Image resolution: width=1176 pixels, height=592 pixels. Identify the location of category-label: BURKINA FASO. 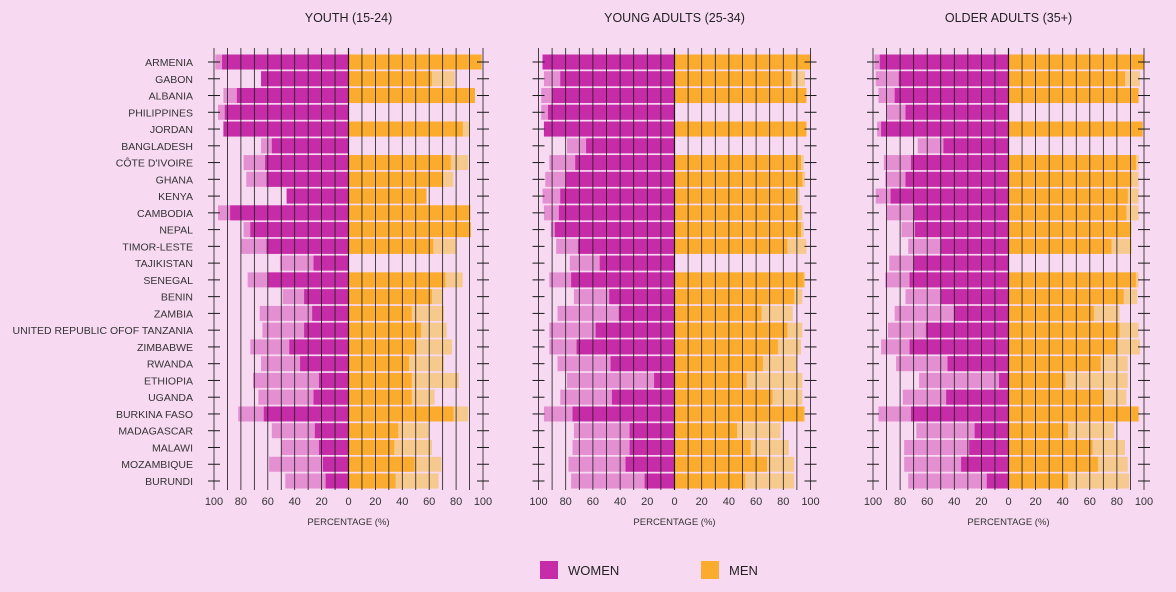
(154, 415).